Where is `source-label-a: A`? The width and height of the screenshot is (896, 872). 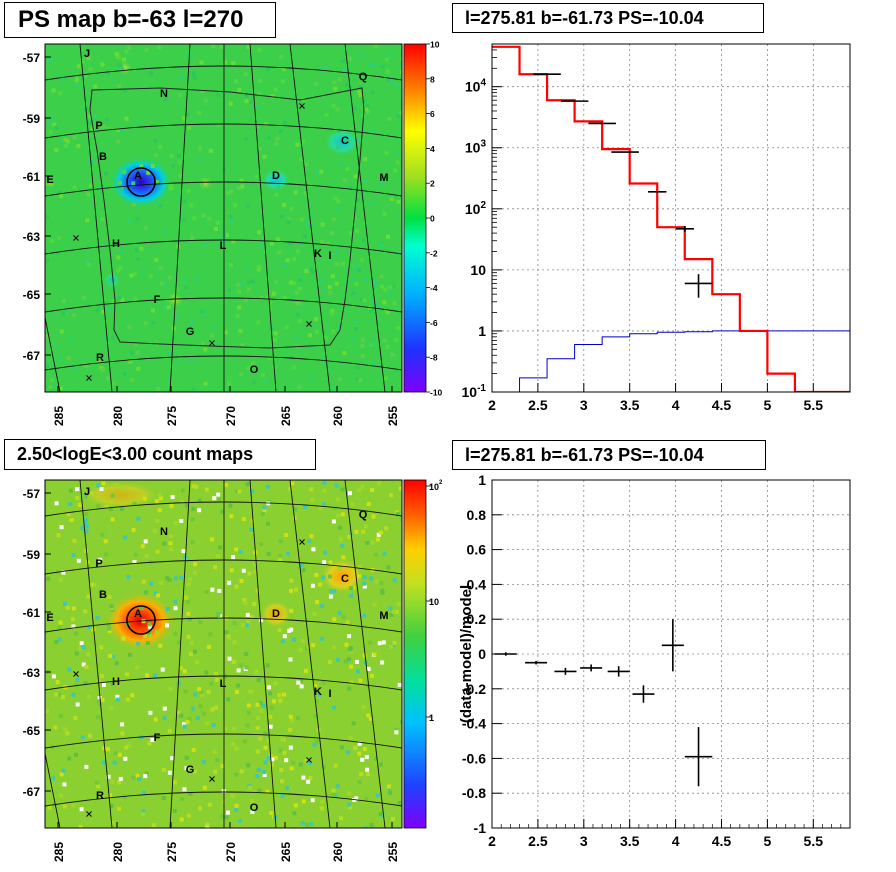 source-label-a: A is located at coordinates (138, 614).